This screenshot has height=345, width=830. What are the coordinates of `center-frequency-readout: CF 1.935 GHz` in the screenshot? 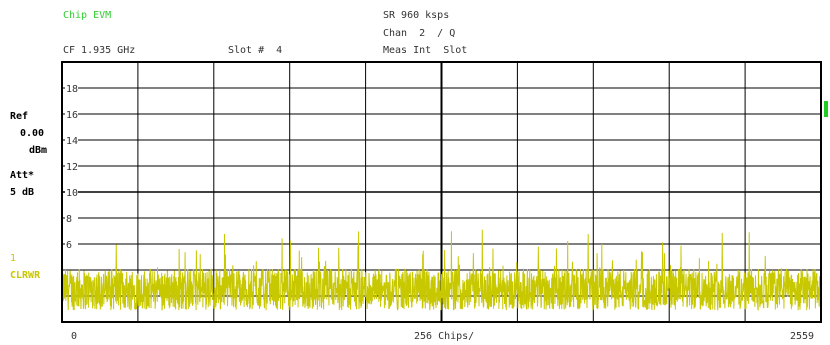 It's located at (99, 50).